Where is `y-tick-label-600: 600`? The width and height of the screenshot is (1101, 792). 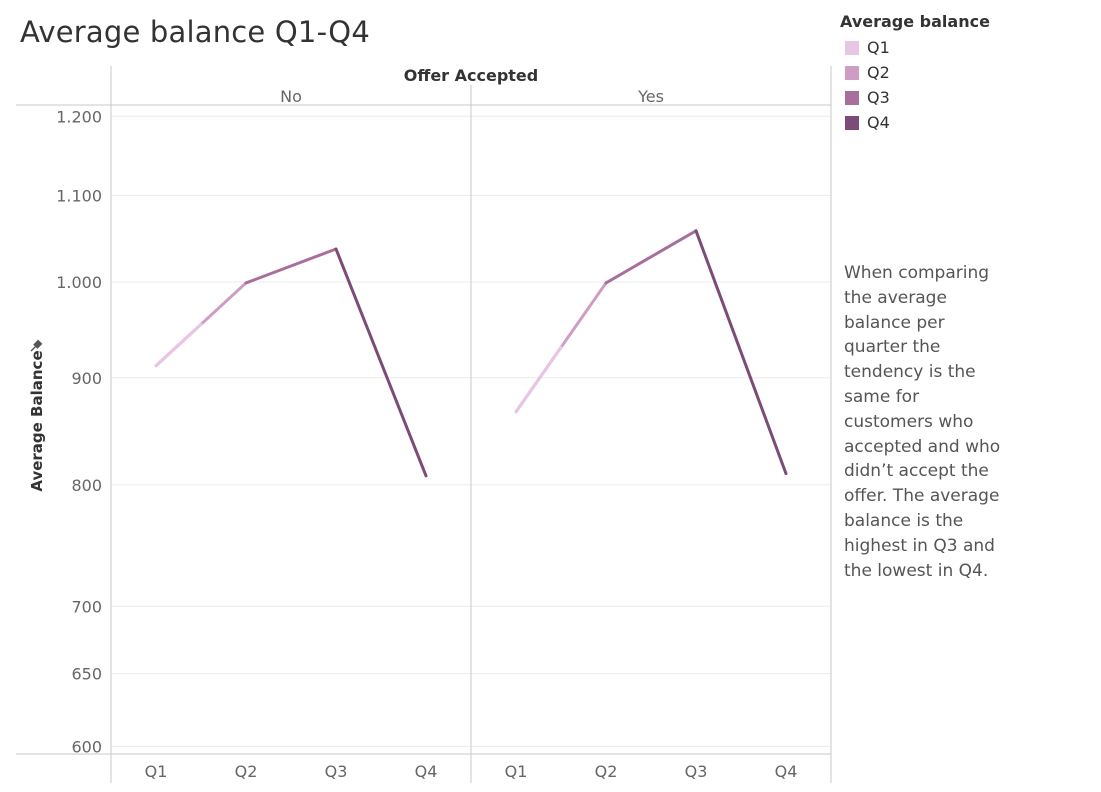
y-tick-label-600: 600 is located at coordinates (86, 746).